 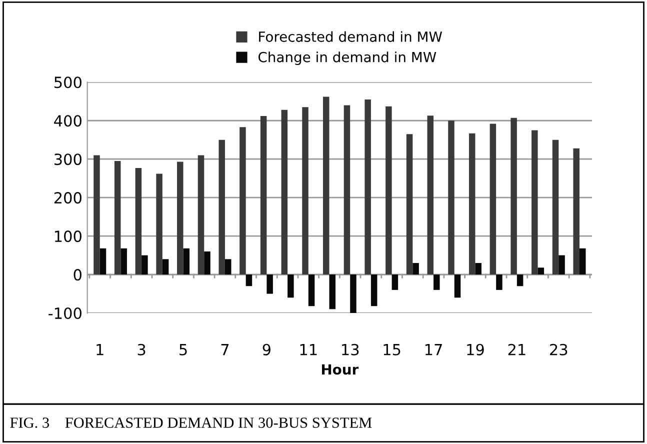 I want to click on x-tick-label: 3, so click(x=142, y=350).